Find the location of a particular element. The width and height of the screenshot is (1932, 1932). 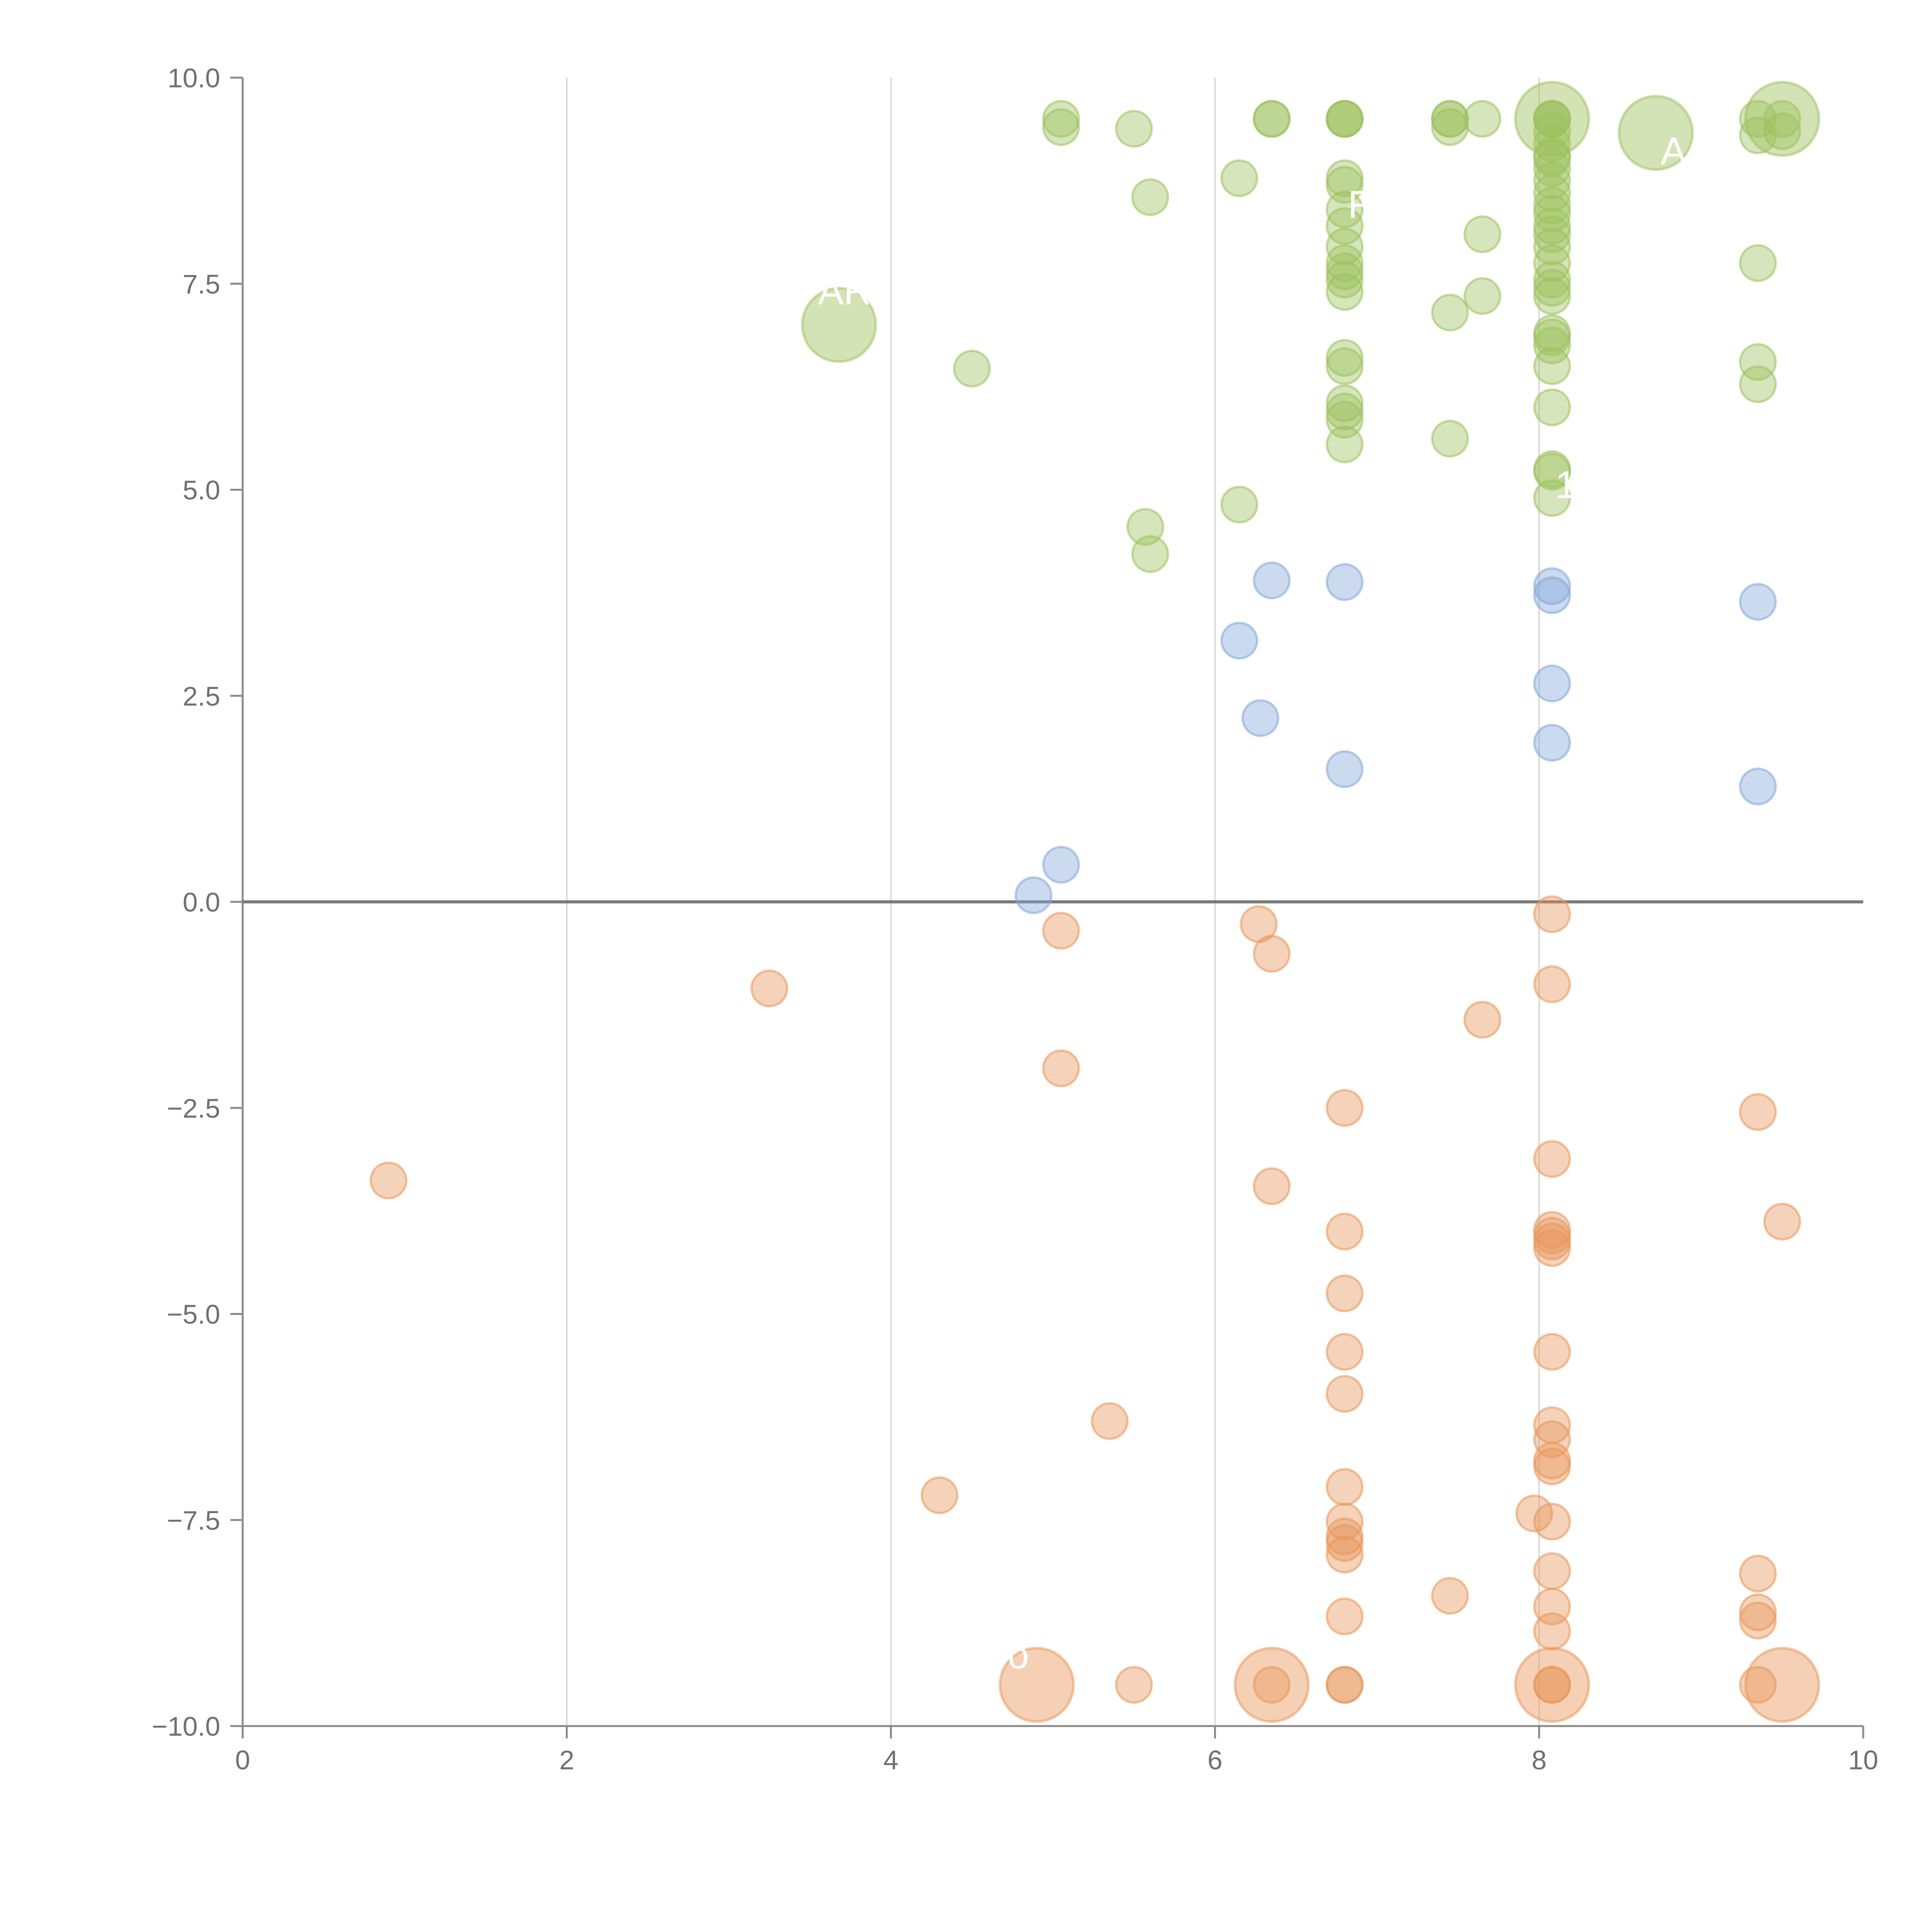

y-tick-label: −5.0 is located at coordinates (193, 1314).